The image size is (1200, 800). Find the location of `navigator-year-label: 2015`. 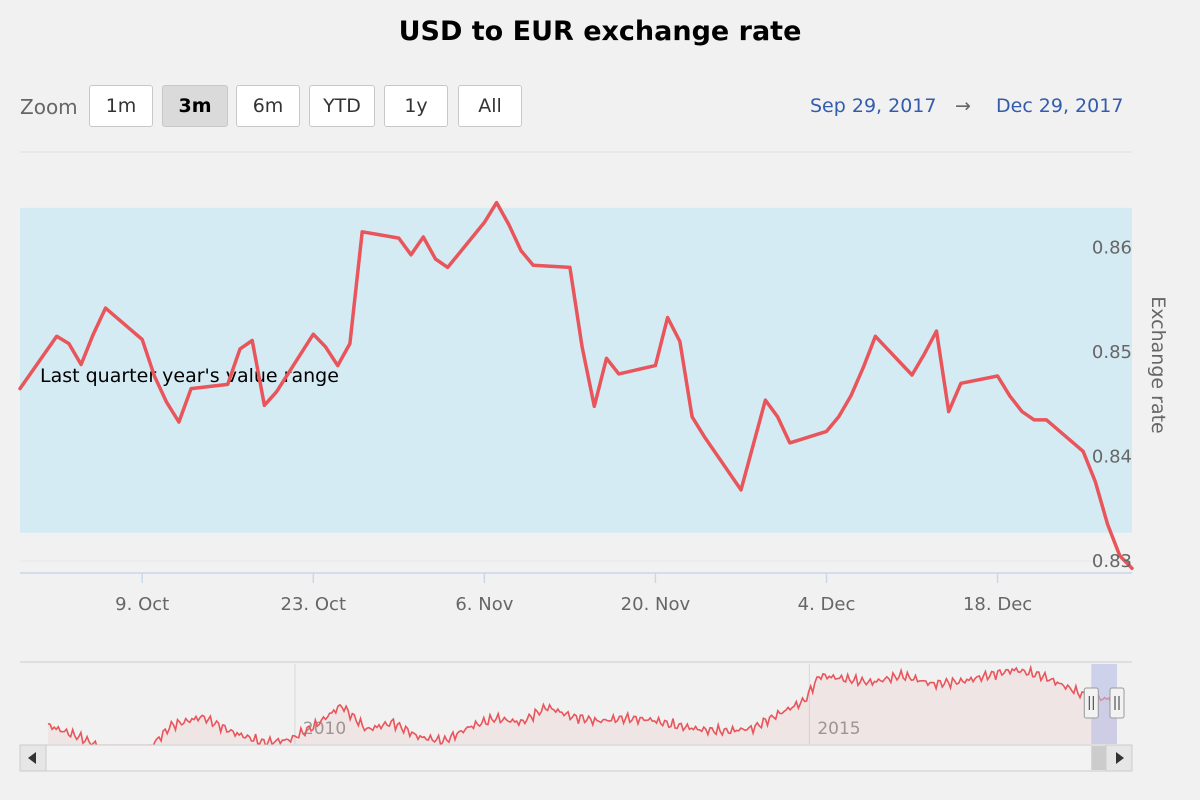

navigator-year-label: 2015 is located at coordinates (838, 729).